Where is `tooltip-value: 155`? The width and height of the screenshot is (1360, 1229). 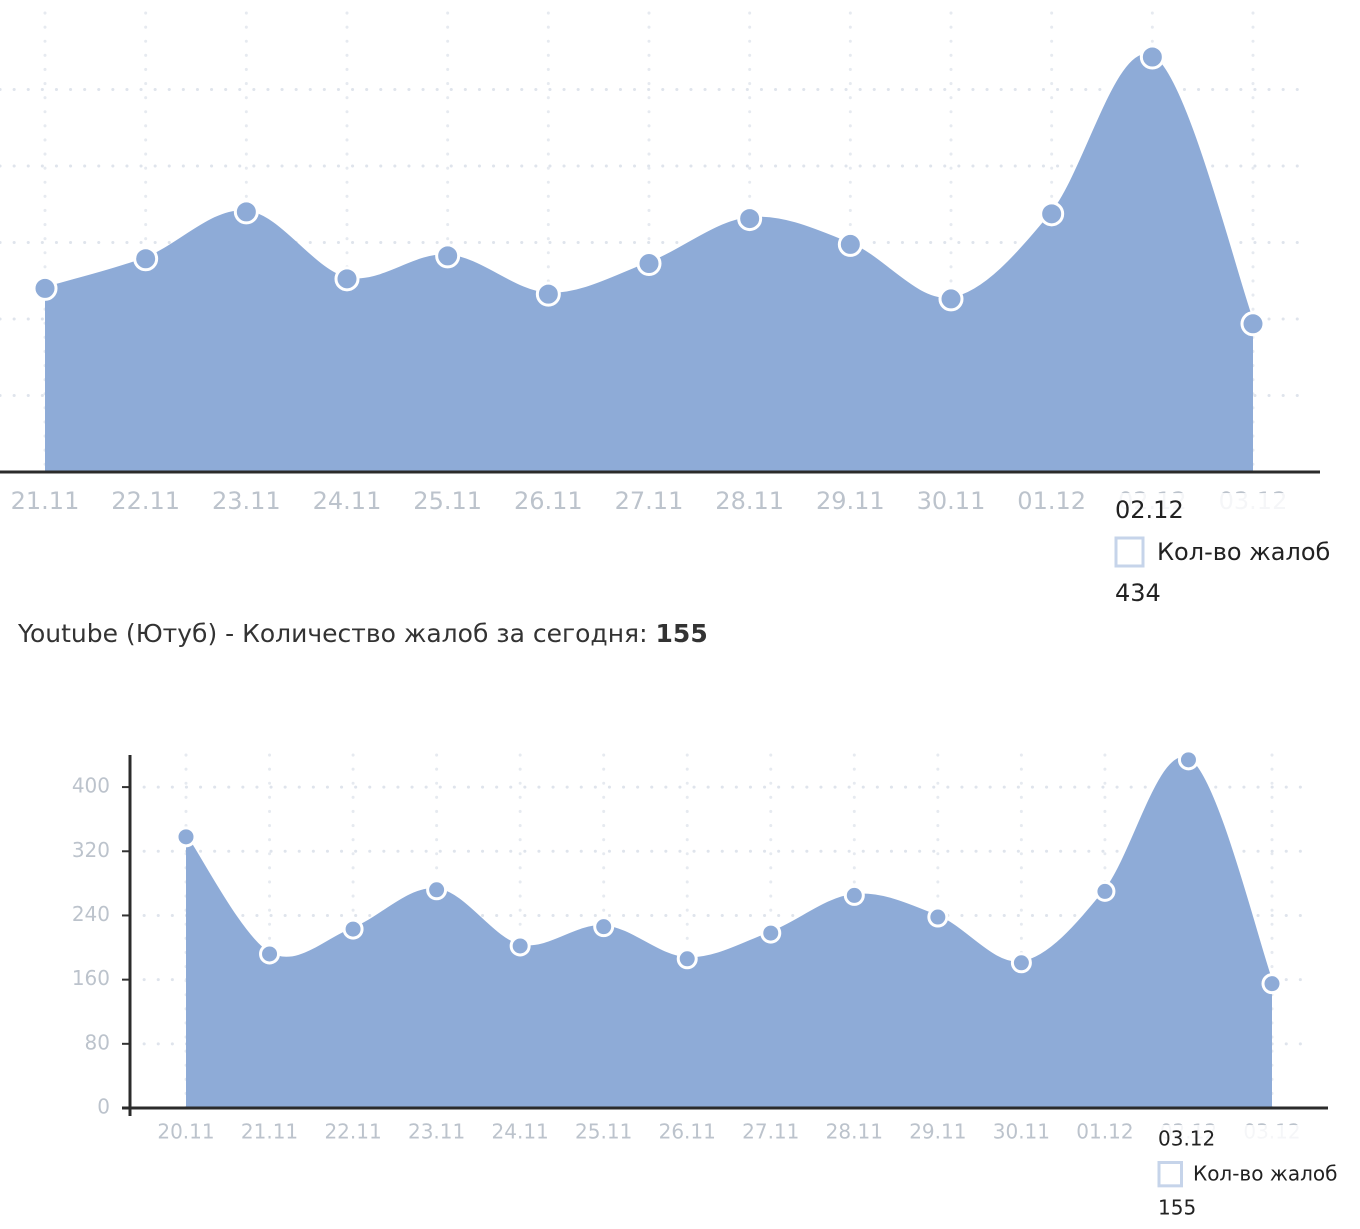
tooltip-value: 155 is located at coordinates (1177, 1208).